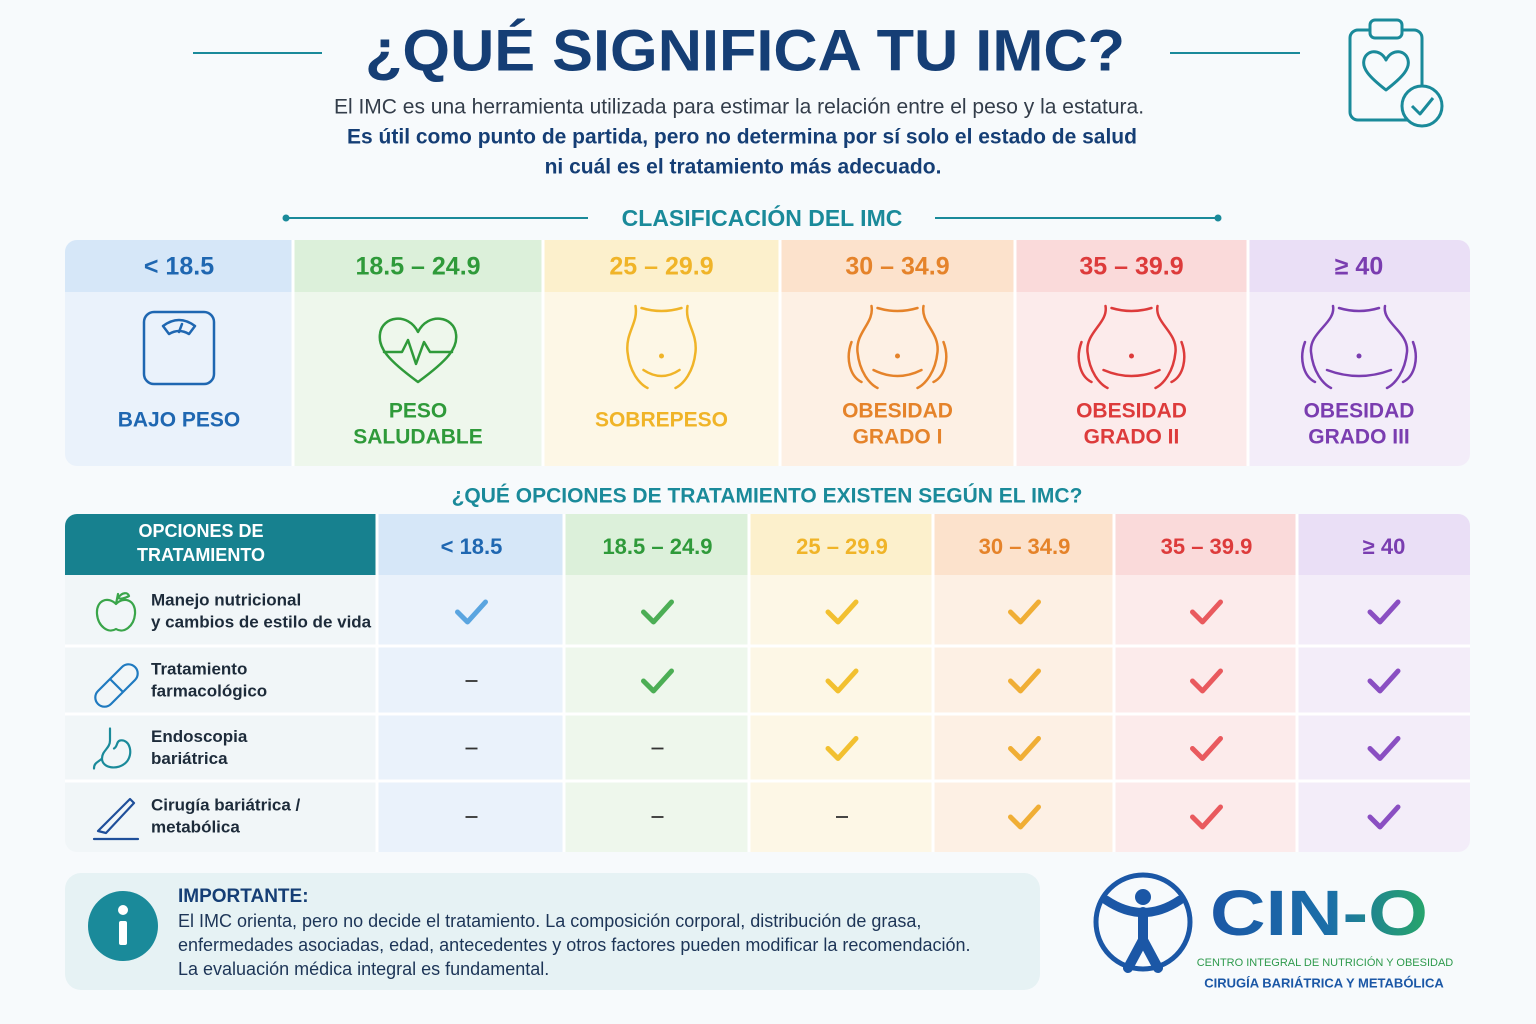 This screenshot has height=1024, width=1536. What do you see at coordinates (1143, 922) in the screenshot?
I see `logo-mark` at bounding box center [1143, 922].